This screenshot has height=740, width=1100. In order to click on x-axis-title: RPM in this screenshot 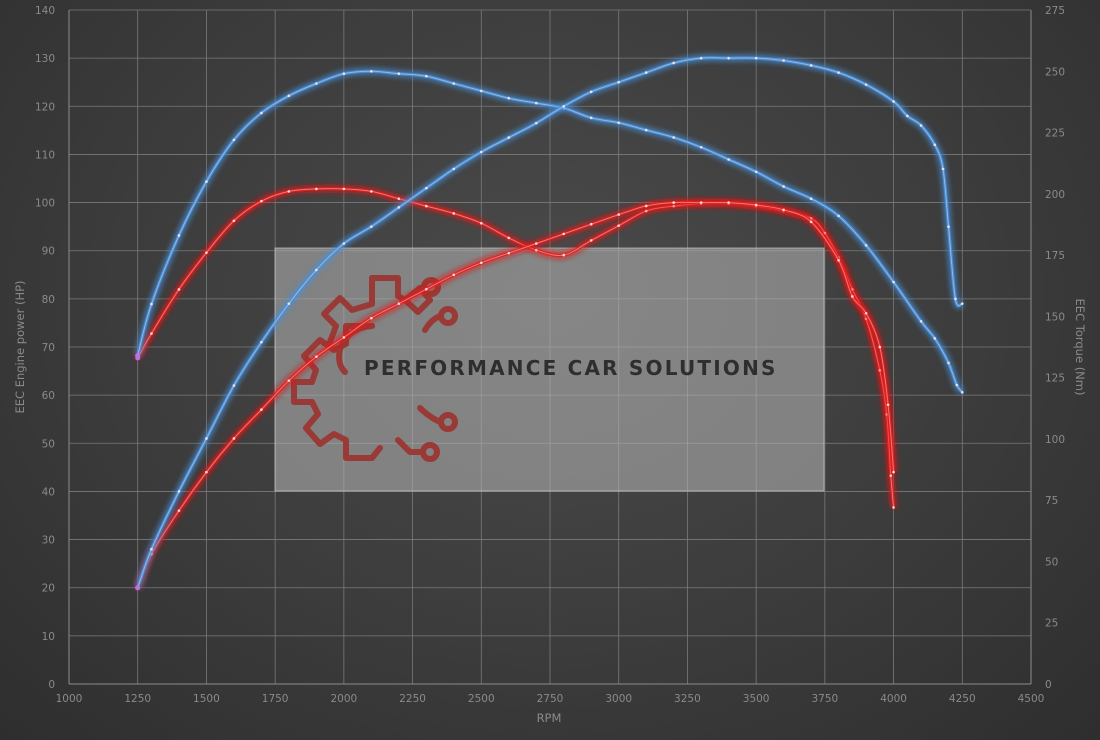, I will do `click(549, 718)`.